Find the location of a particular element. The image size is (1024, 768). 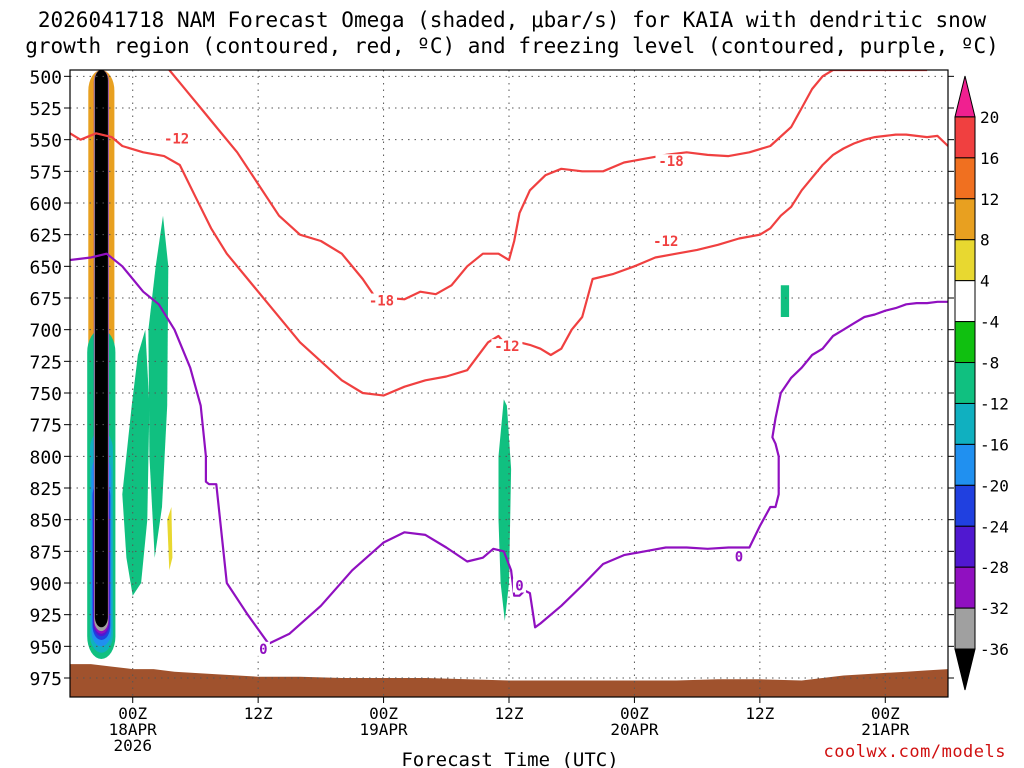

colorbar-label-12: -32 is located at coordinates (994, 608).